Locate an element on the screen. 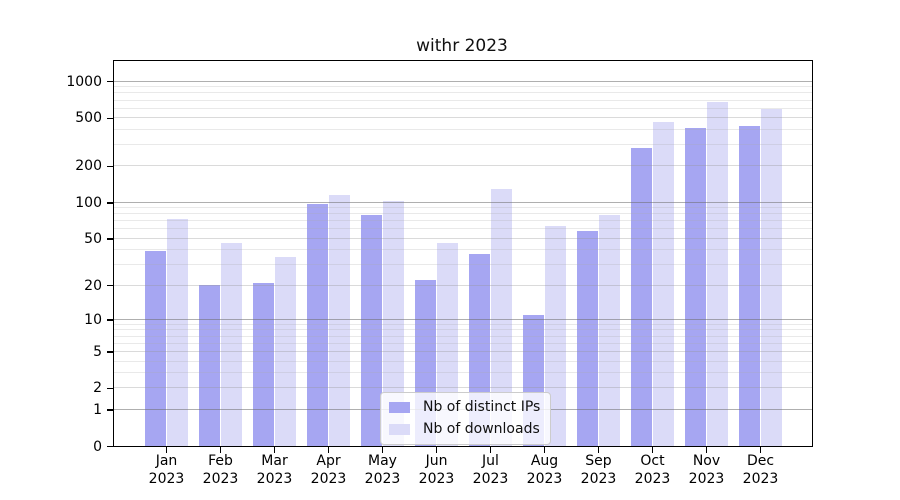  bar-downloads-aug is located at coordinates (555, 336).